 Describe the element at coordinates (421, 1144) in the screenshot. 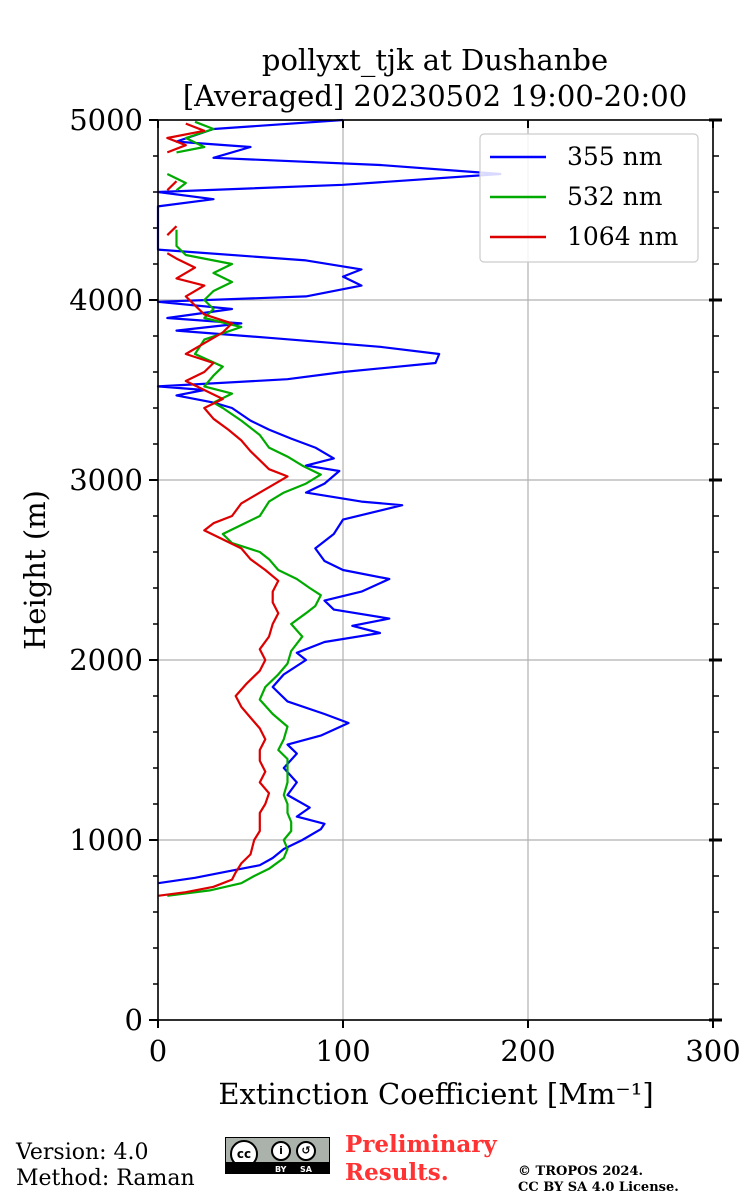

I see `preliminary-line1: Preliminary` at that location.